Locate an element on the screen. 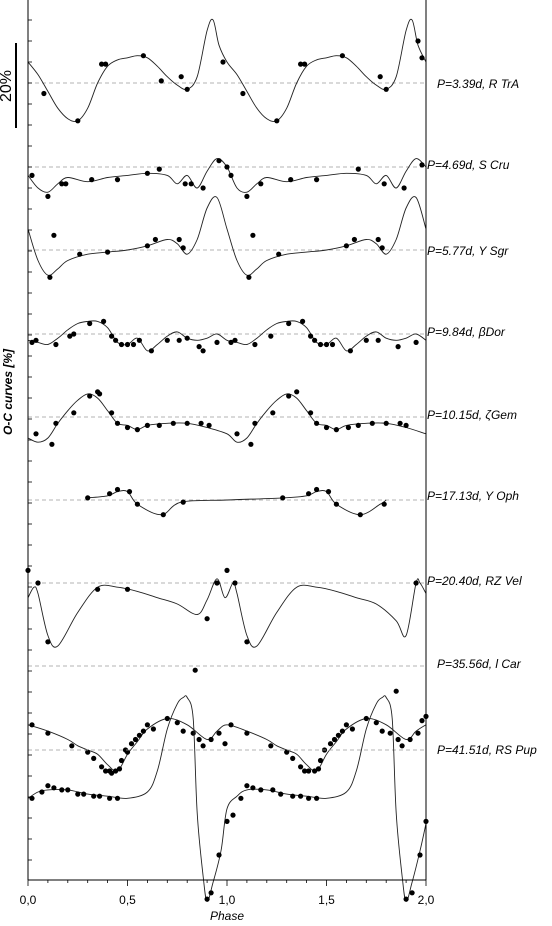  x-tick-label-0: 0,0 is located at coordinates (28, 900).